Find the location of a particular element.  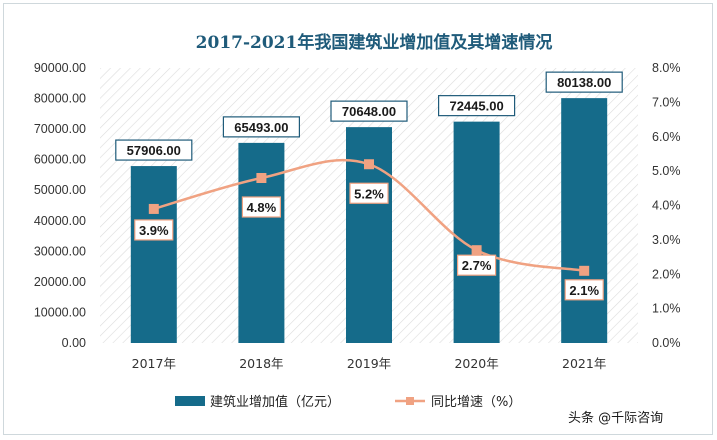

svg-text: 4.8% is located at coordinates (262, 207).